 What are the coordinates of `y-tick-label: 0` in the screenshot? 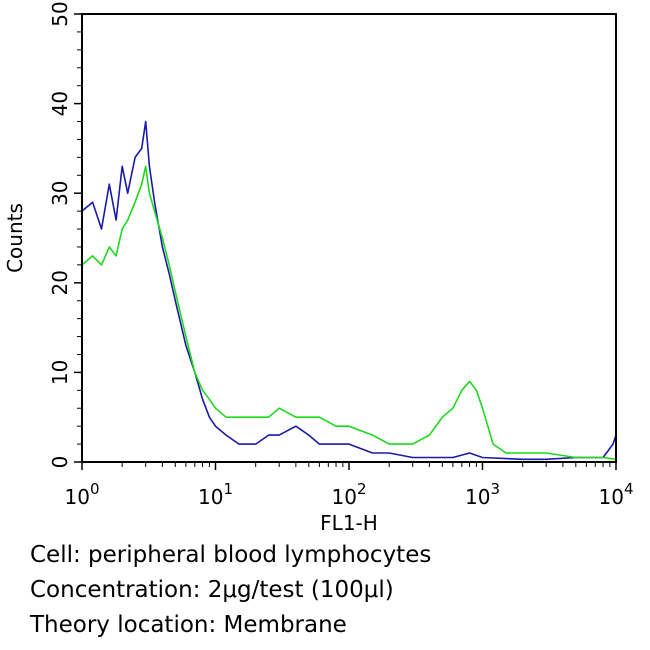 It's located at (60, 462).